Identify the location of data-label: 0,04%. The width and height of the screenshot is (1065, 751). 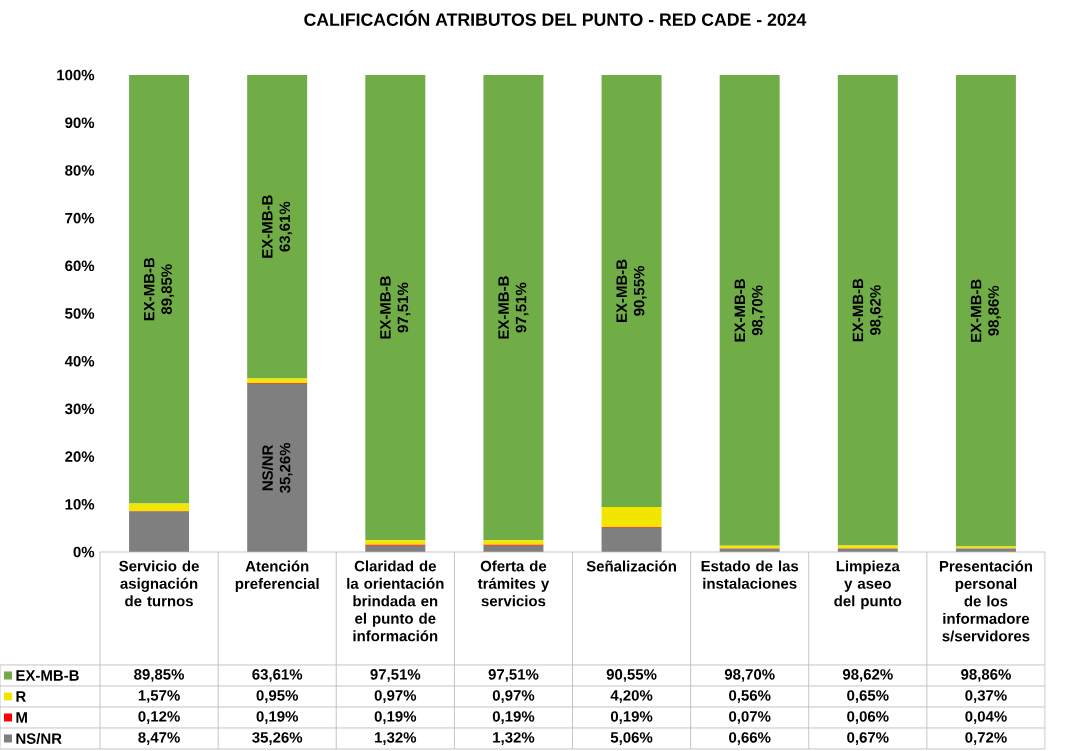
(986, 717).